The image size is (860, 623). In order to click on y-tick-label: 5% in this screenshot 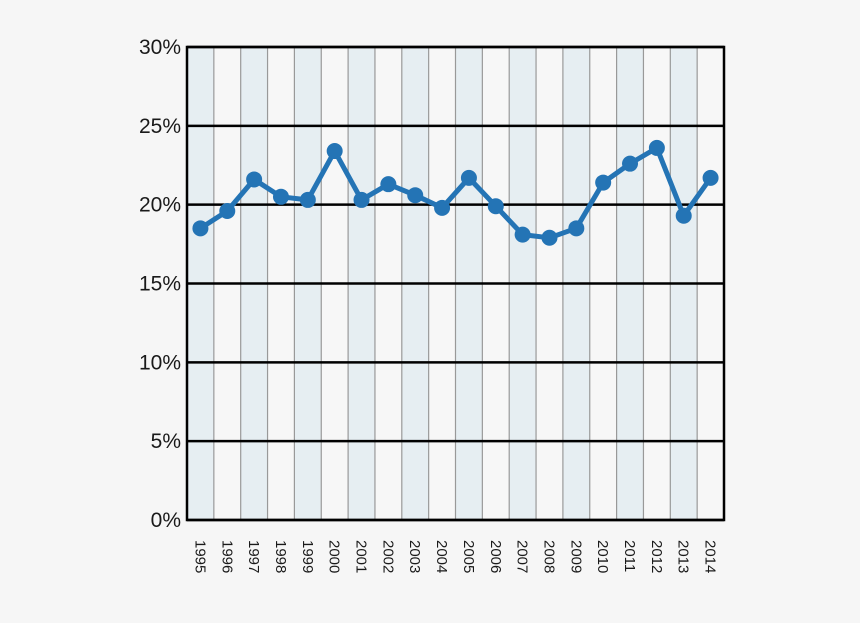, I will do `click(166, 441)`.